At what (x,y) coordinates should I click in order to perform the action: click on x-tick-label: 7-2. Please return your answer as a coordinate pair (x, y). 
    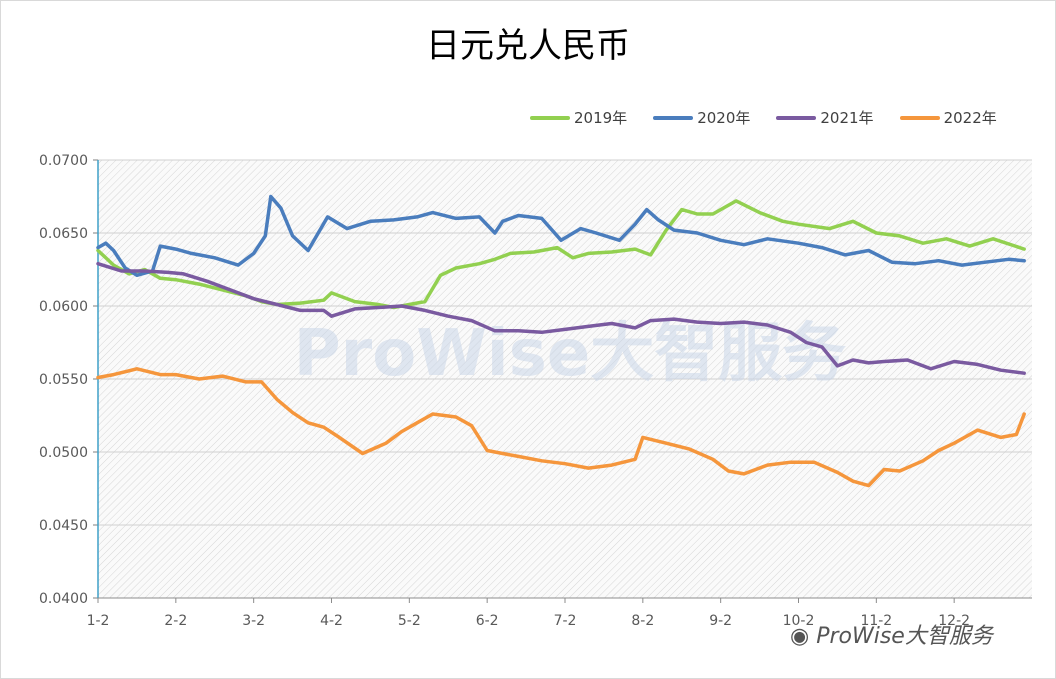
    Looking at the image, I should click on (565, 621).